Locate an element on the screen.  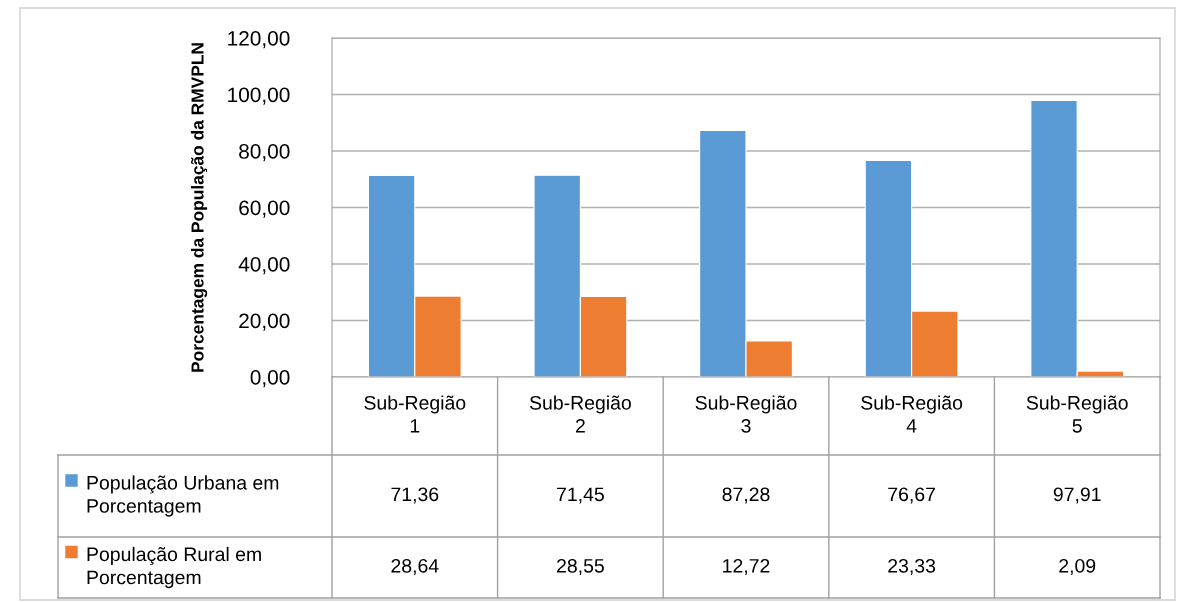
data-label: 23,33 is located at coordinates (912, 567).